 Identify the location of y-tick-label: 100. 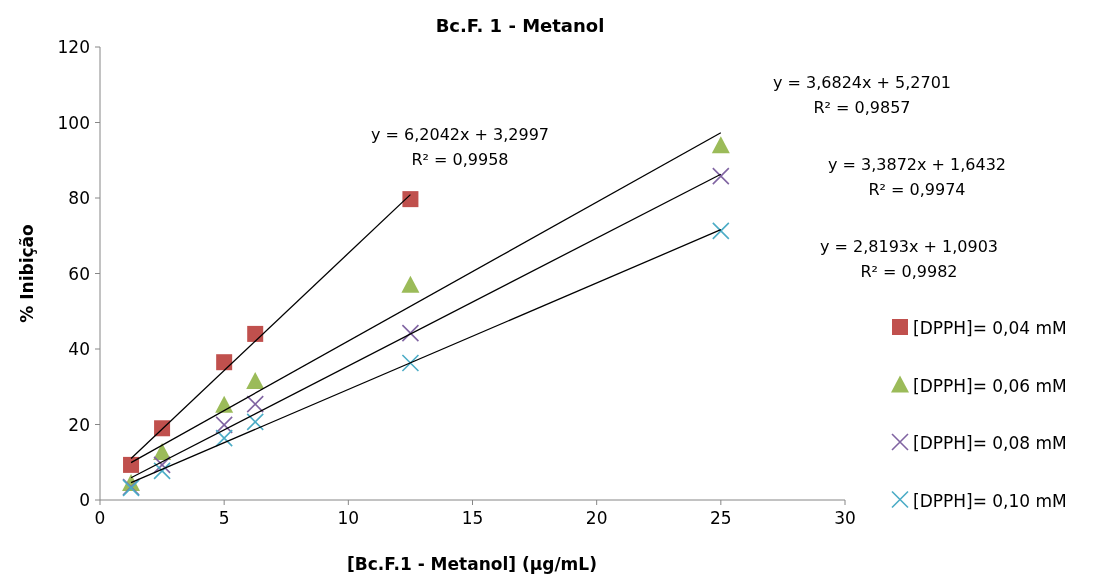
(73, 122).